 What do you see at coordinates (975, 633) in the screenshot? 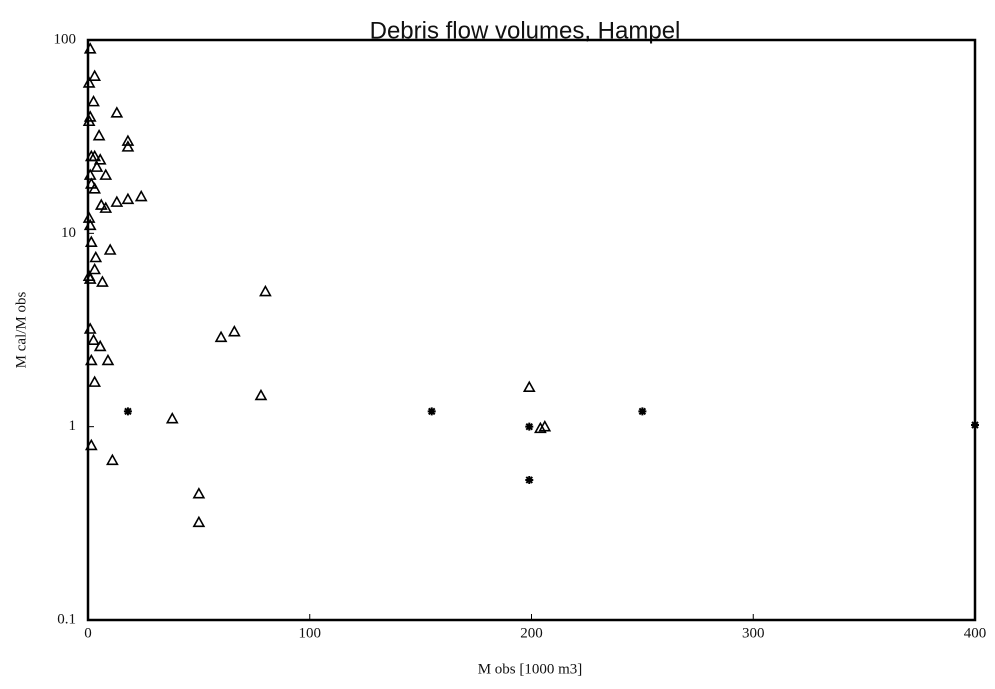
I see `x-tick-label: 400` at bounding box center [975, 633].